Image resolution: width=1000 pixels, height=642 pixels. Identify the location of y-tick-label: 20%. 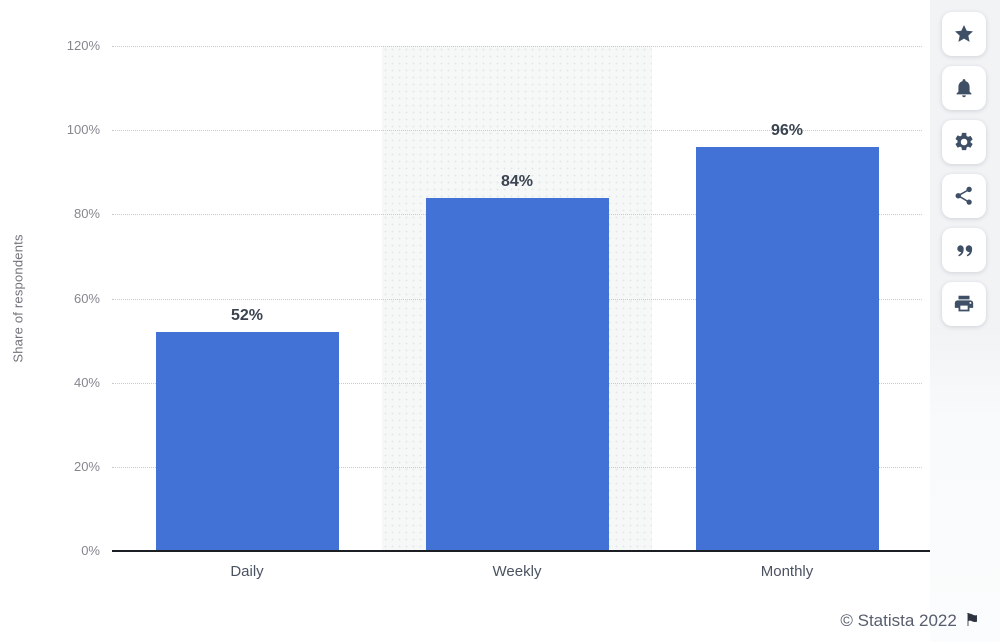
(86, 466).